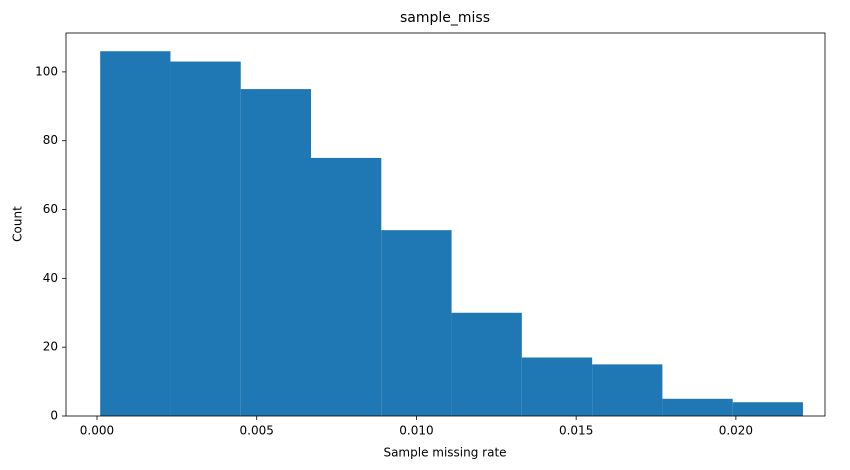 This screenshot has width=850, height=470. Describe the element at coordinates (257, 431) in the screenshot. I see `x-tick-label: 0.005` at that location.